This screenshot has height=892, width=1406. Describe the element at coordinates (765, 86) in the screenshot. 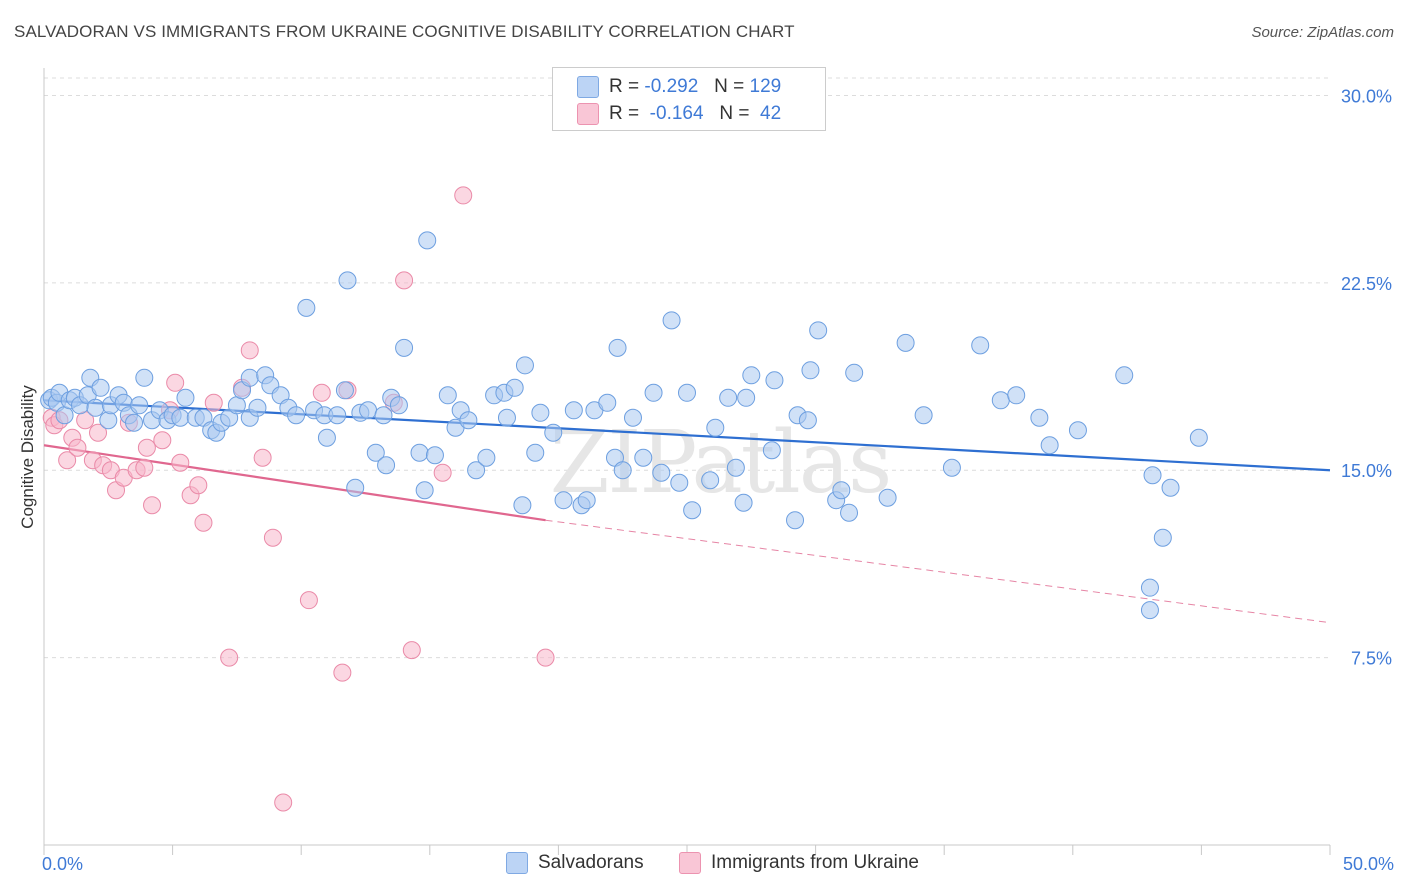

I see `legend-n-value: 129` at that location.